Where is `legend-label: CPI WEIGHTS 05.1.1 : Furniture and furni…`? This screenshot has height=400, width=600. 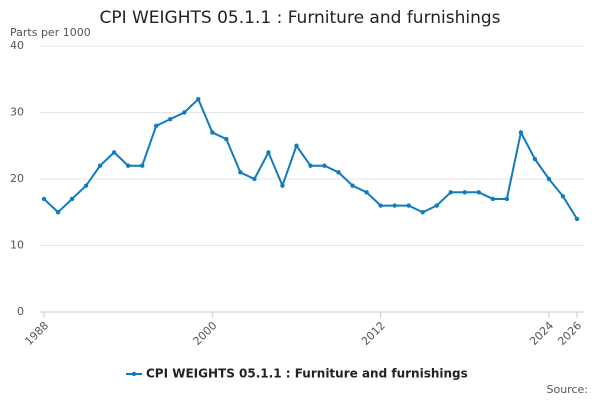 legend-label: CPI WEIGHTS 05.1.1 : Furniture and furni… is located at coordinates (307, 374).